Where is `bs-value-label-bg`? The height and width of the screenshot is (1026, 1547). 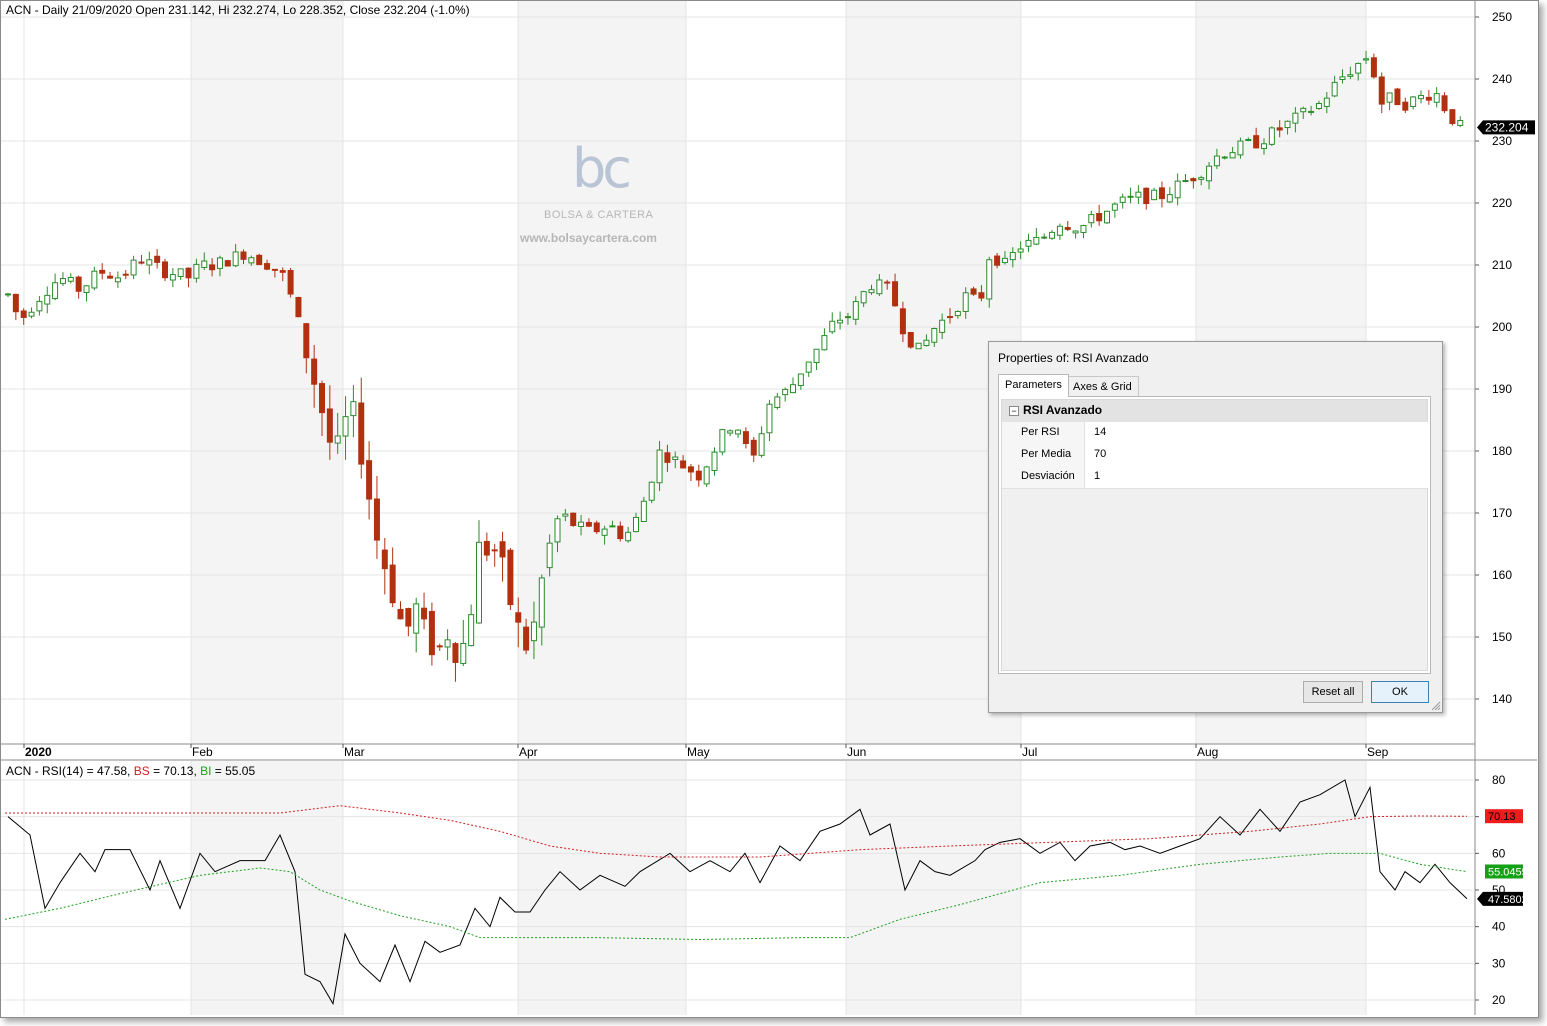
bs-value-label-bg is located at coordinates (1504, 816).